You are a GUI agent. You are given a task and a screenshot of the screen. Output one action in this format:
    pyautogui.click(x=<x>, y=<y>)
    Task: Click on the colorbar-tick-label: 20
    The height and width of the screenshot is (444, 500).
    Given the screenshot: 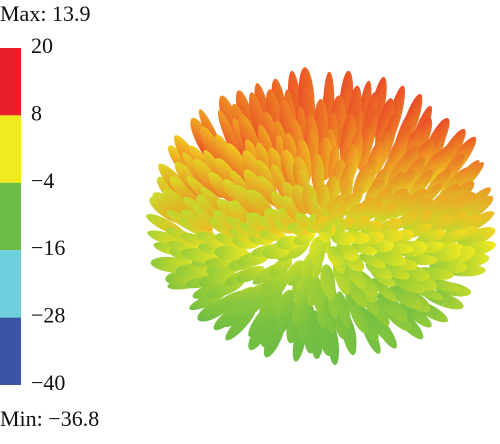 What is the action you would take?
    pyautogui.click(x=42, y=45)
    